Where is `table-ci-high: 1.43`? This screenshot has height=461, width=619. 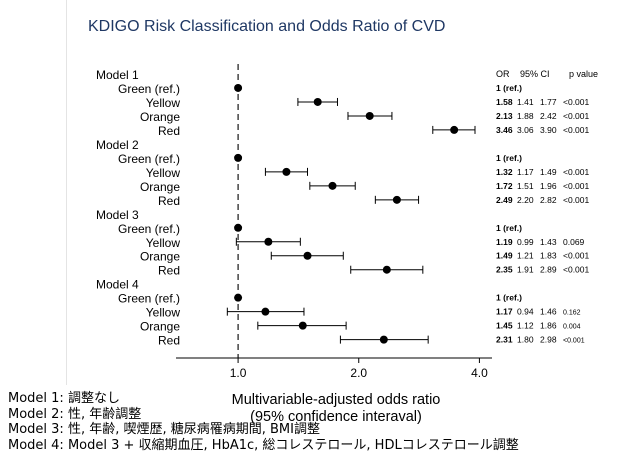 table-ci-high: 1.43 is located at coordinates (548, 242).